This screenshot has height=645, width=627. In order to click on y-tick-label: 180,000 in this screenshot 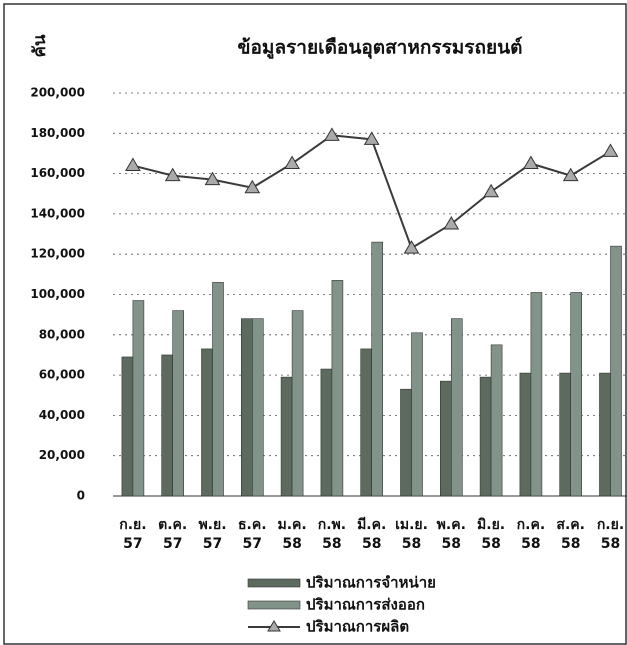, I will do `click(57, 133)`.